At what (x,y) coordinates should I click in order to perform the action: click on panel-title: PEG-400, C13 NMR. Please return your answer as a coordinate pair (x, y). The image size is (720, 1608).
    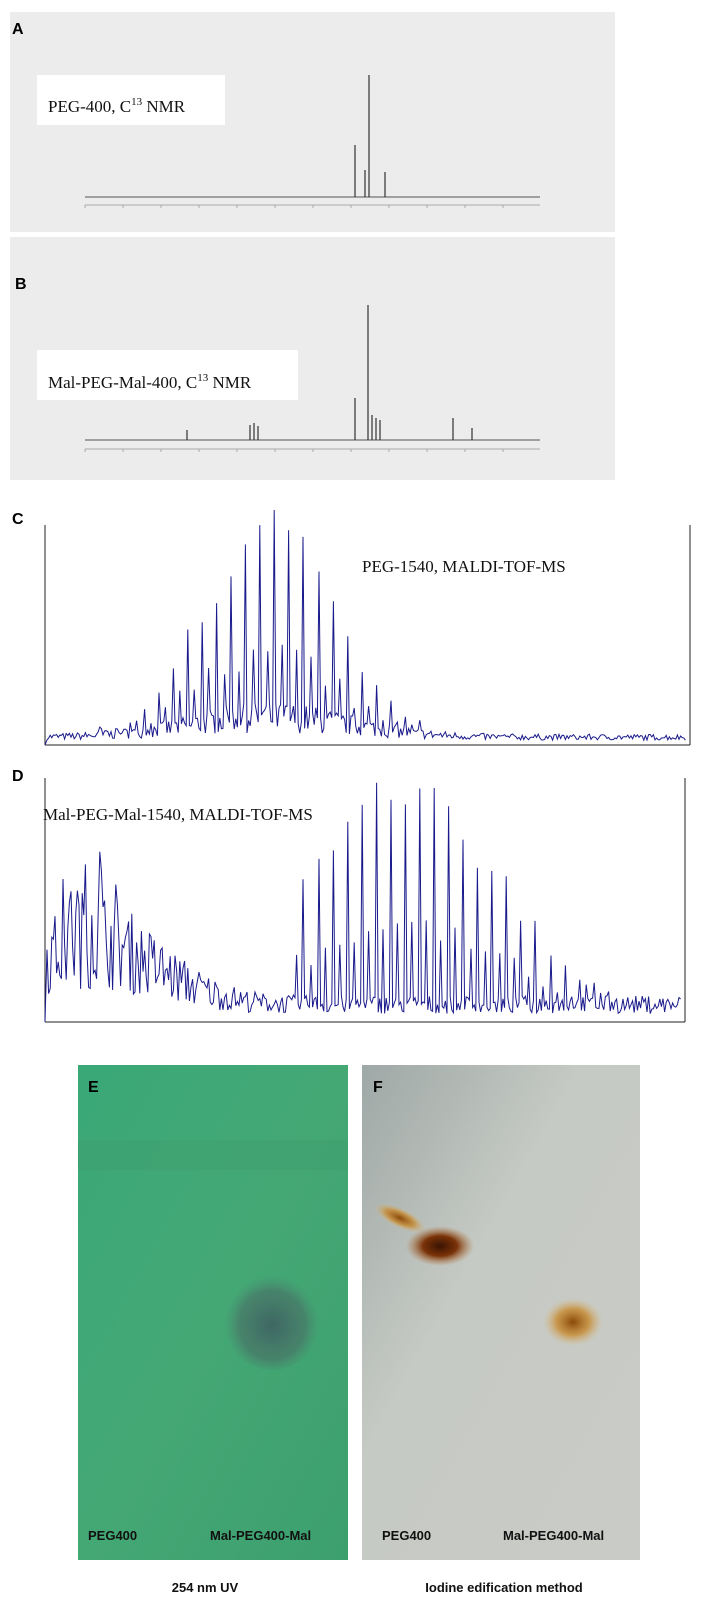
    Looking at the image, I should click on (117, 106).